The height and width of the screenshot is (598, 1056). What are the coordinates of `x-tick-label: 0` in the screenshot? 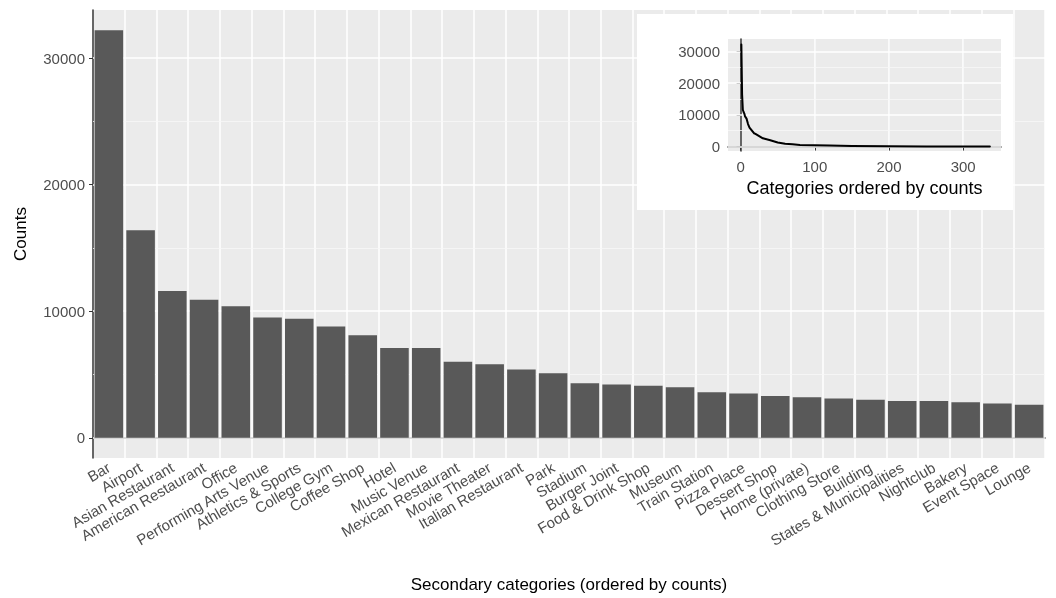 It's located at (740, 166).